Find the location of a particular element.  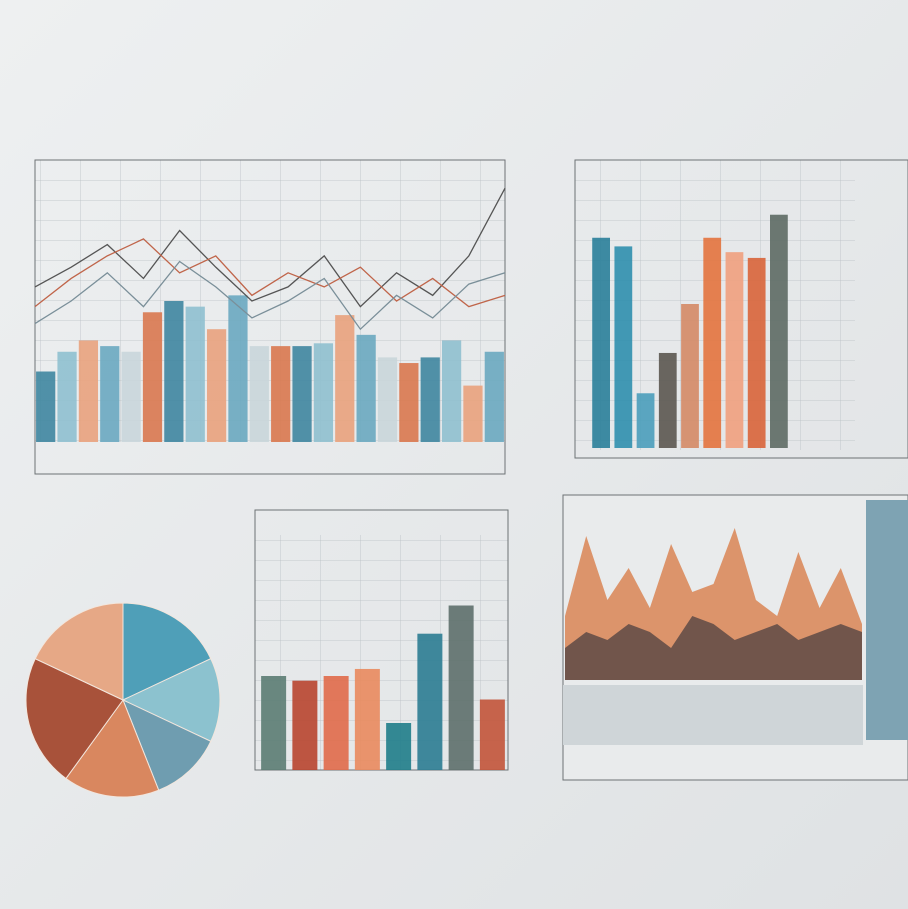

panel-strip is located at coordinates (713, 715).